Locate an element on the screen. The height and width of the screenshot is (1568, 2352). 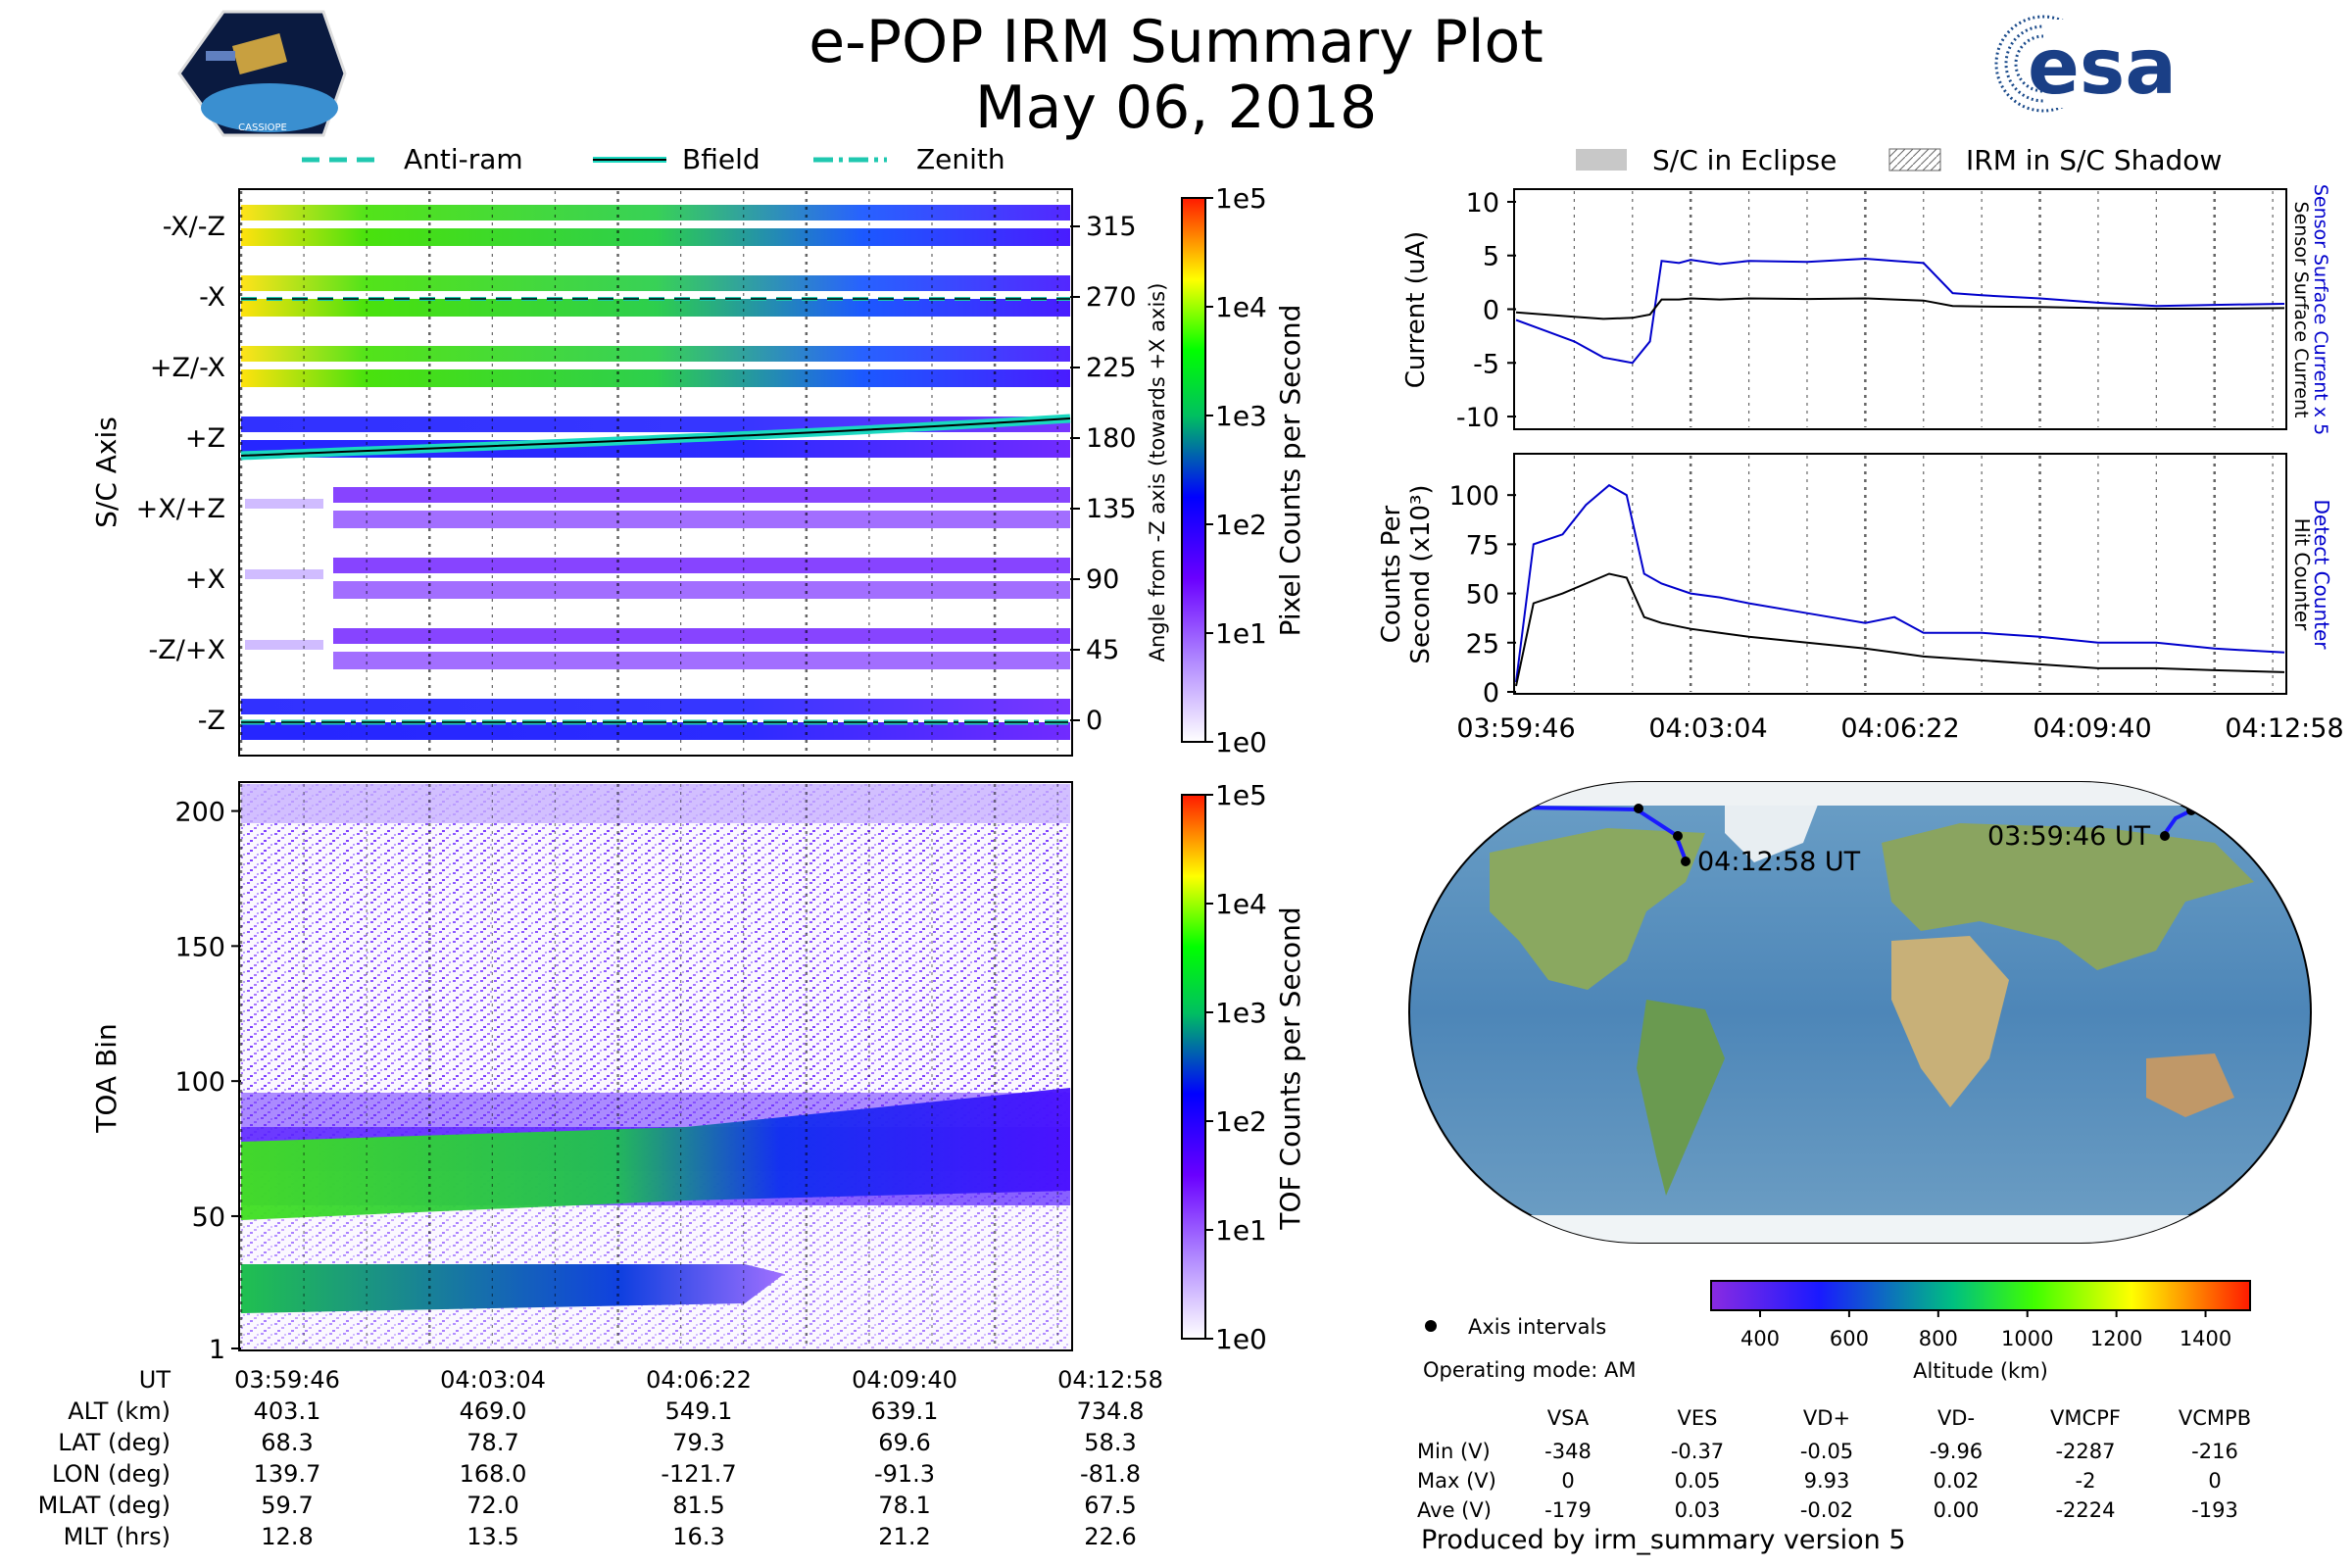
ephemeris-label: MLAT (deg) is located at coordinates (104, 1505).